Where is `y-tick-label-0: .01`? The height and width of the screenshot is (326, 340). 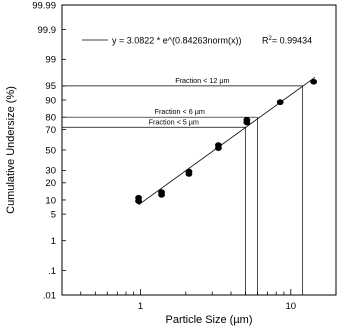 y-tick-label-0: .01 is located at coordinates (49, 295).